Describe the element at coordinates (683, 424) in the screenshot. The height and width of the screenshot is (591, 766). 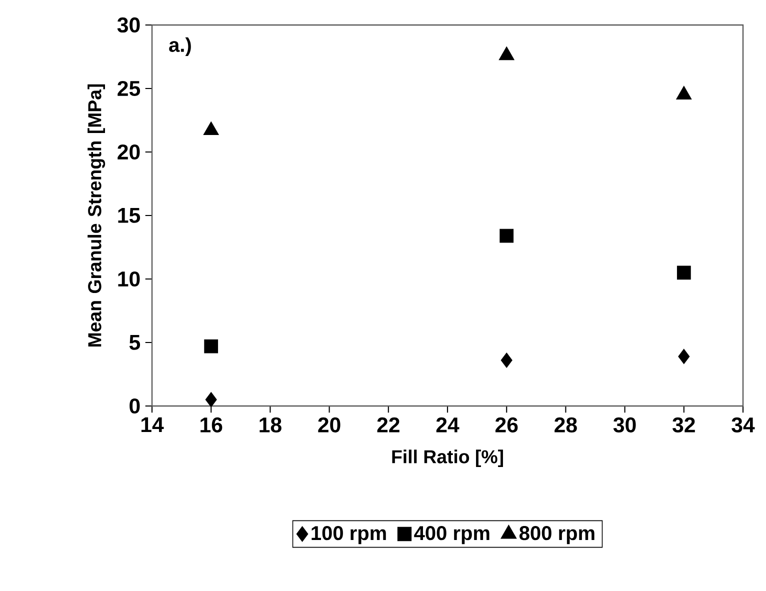
I see `x-tick-label: 32` at that location.